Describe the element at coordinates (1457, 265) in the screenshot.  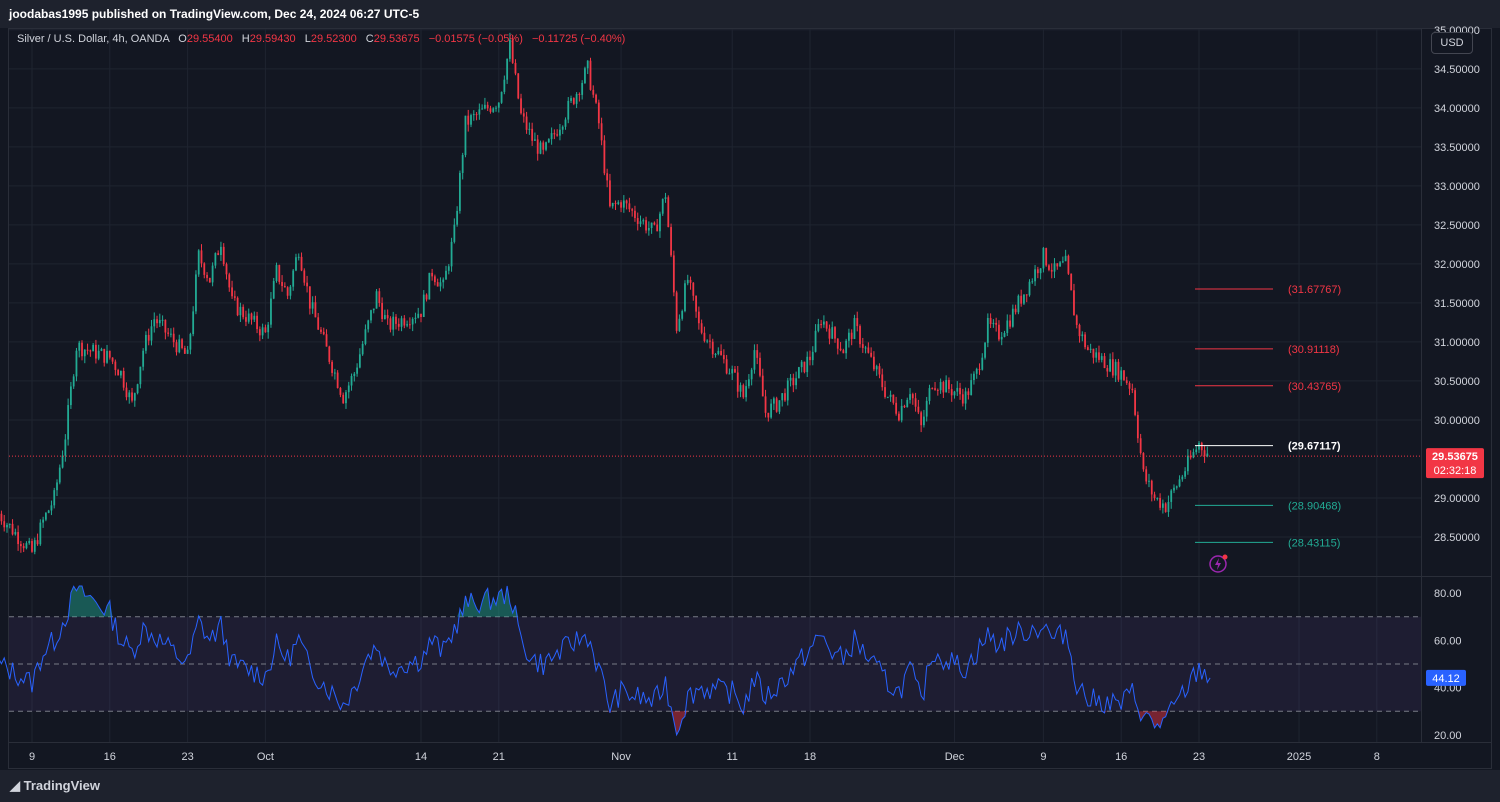
I see `price-tick-label: 32.00000` at that location.